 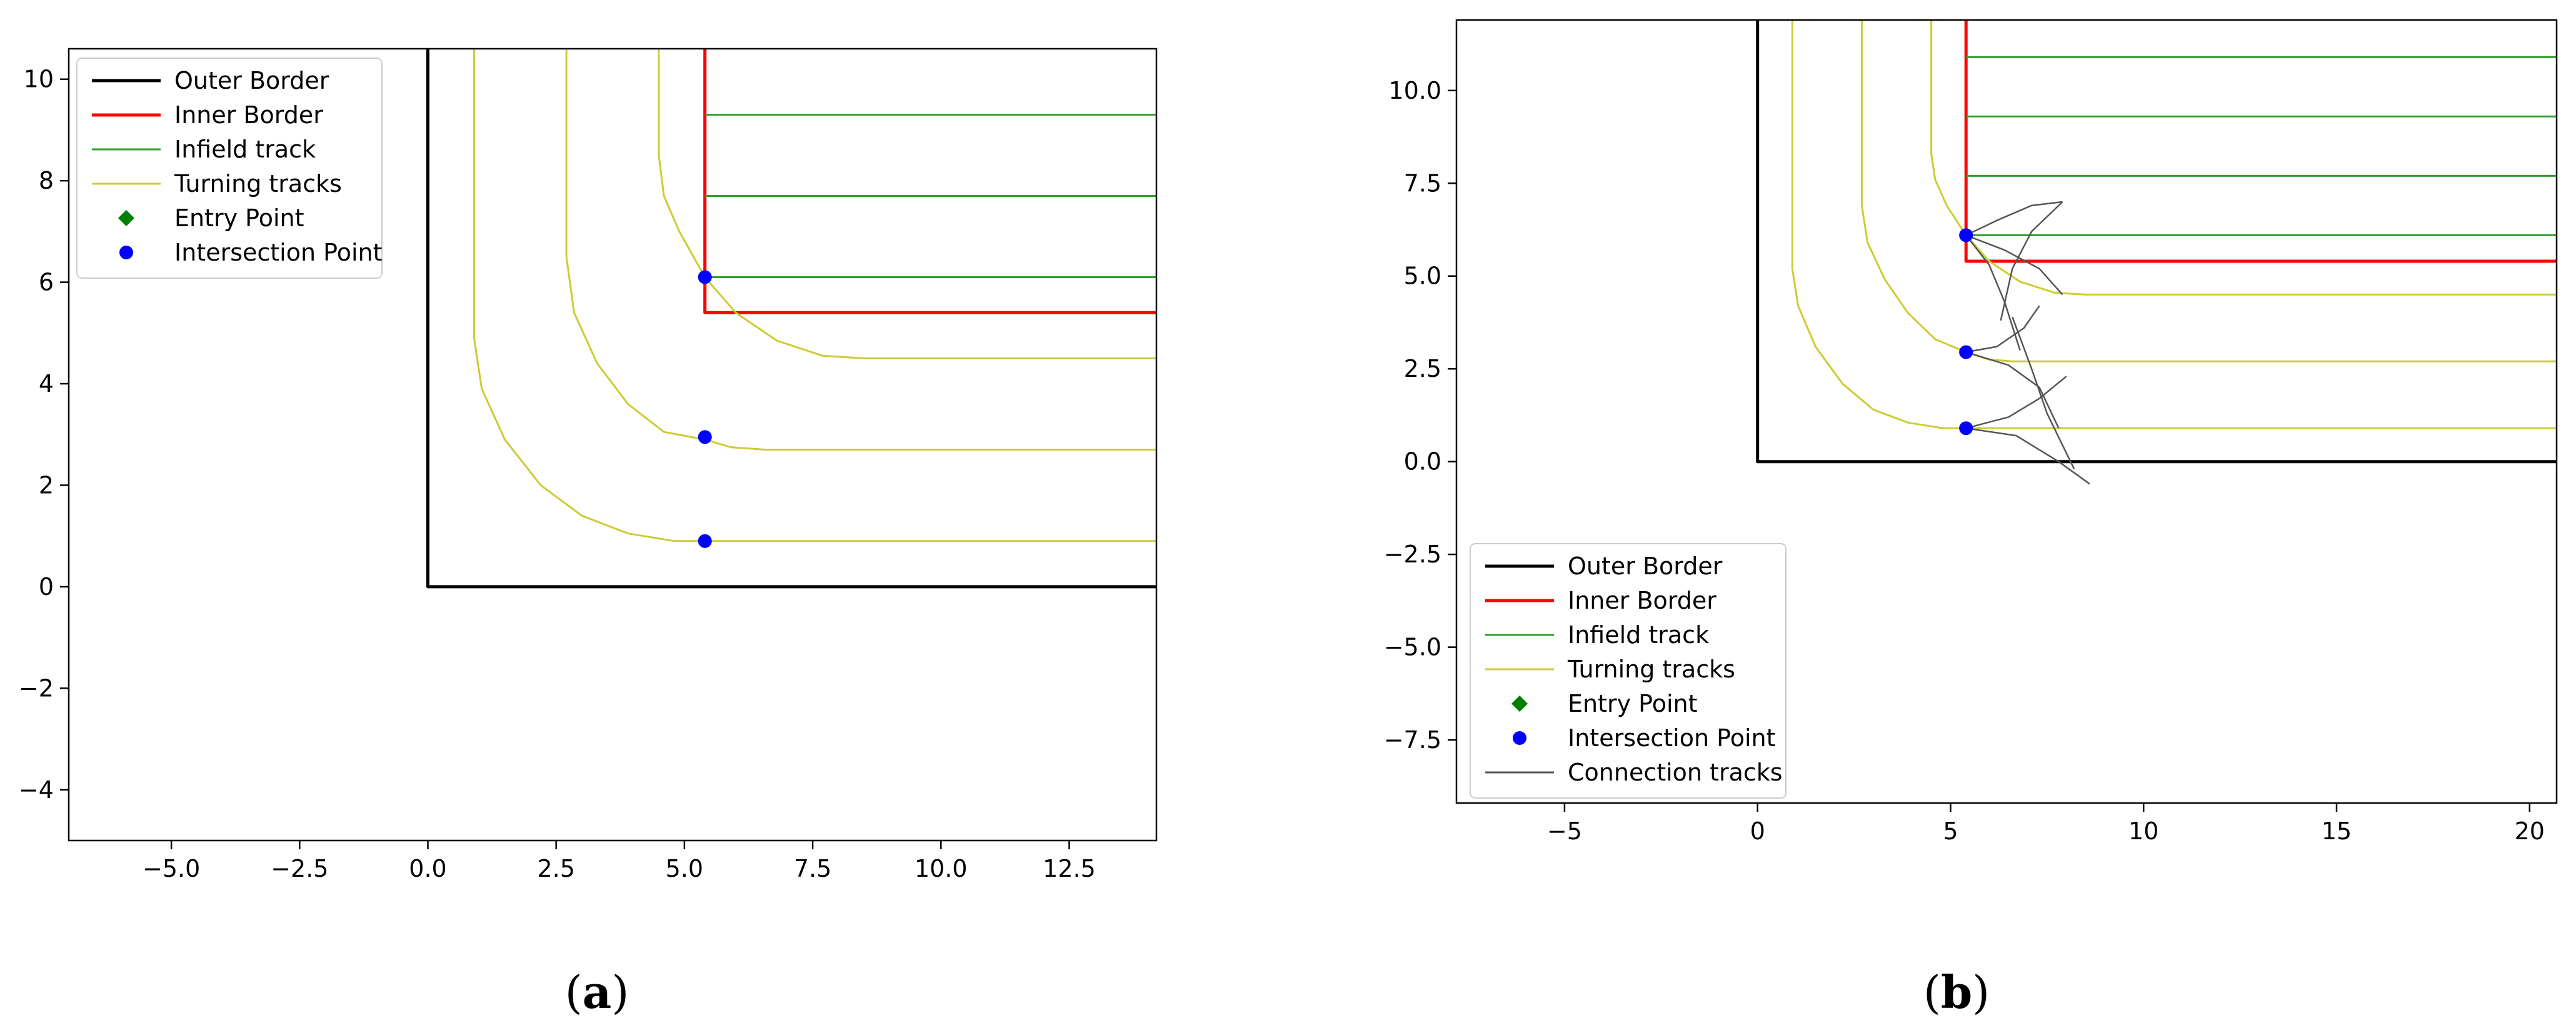 What do you see at coordinates (620, 992) in the screenshot?
I see `caption-a-close: )` at bounding box center [620, 992].